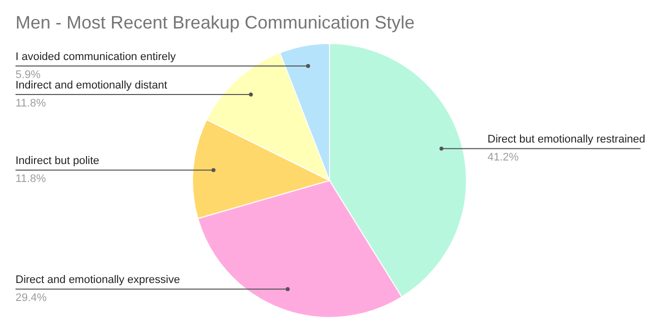 The height and width of the screenshot is (334, 649). What do you see at coordinates (215, 22) in the screenshot?
I see `chart-title: Men - Most Recent Breakup Communication Style` at bounding box center [215, 22].